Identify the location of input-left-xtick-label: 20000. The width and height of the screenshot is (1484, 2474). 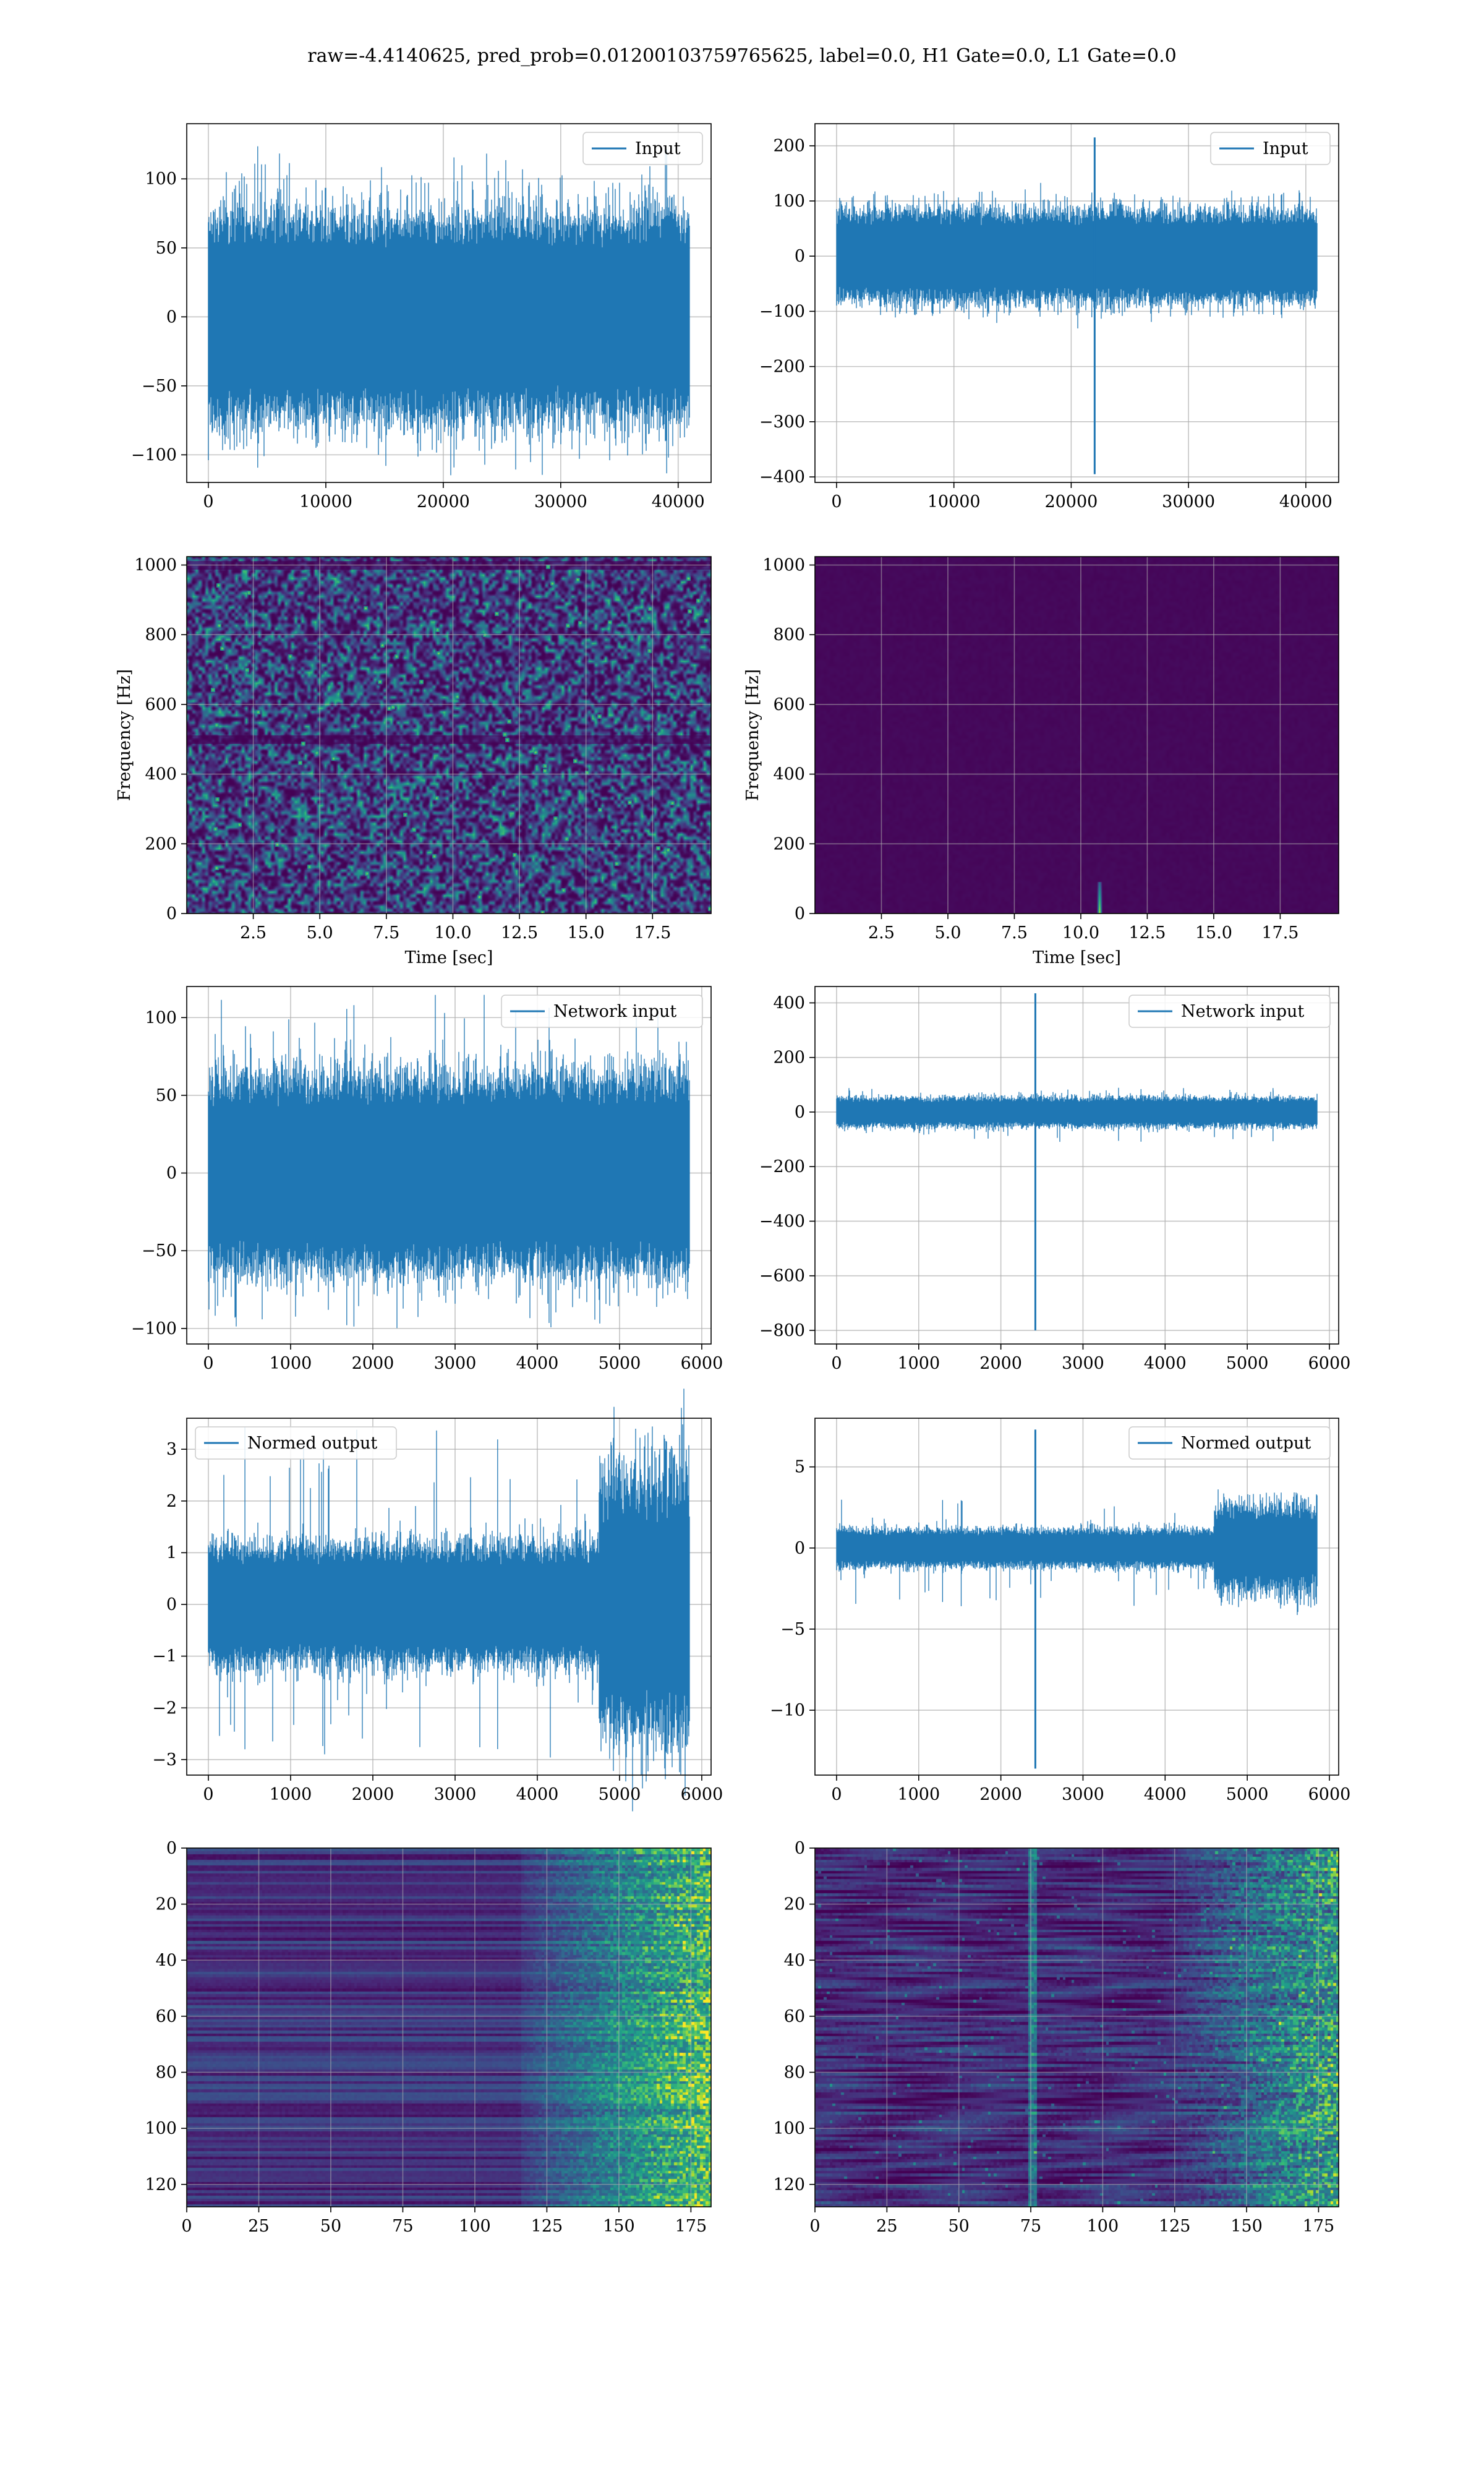
(443, 501).